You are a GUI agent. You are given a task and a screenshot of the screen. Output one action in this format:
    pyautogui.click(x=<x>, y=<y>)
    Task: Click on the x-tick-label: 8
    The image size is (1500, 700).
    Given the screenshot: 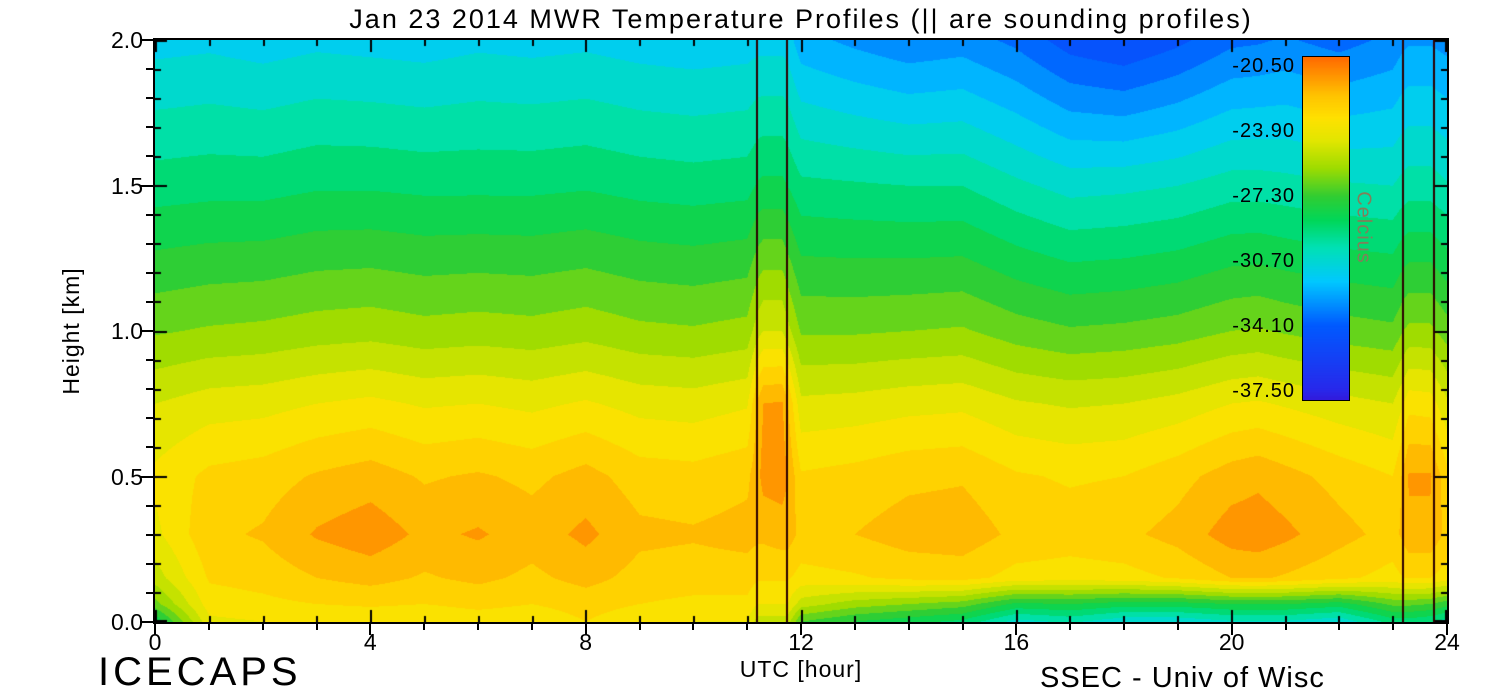 What is the action you would take?
    pyautogui.click(x=586, y=642)
    